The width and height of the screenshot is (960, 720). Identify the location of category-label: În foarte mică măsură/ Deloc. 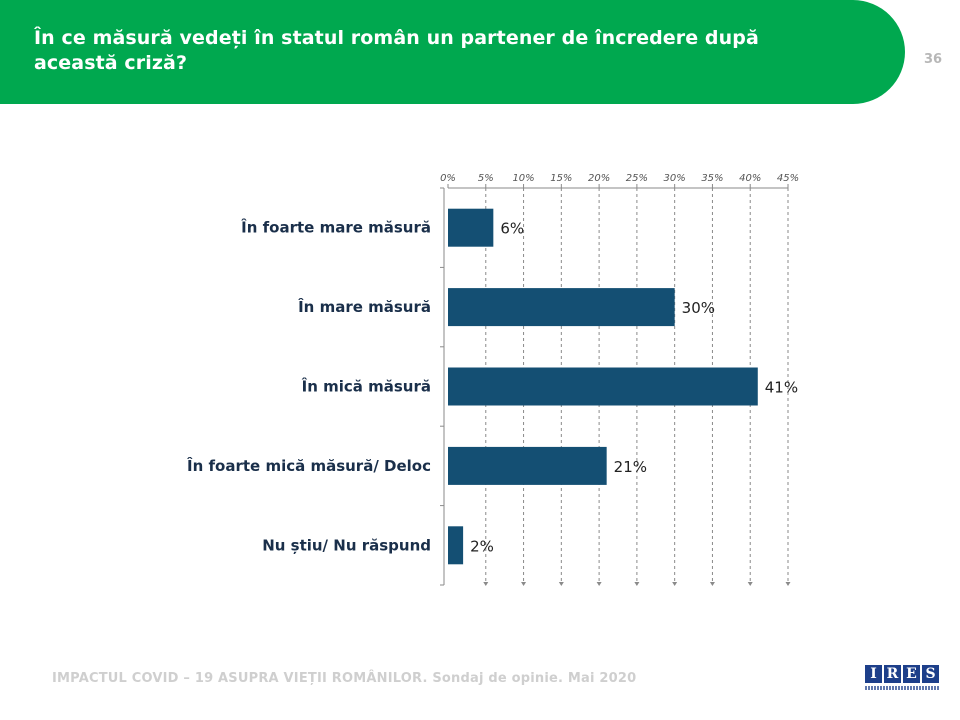
(309, 465).